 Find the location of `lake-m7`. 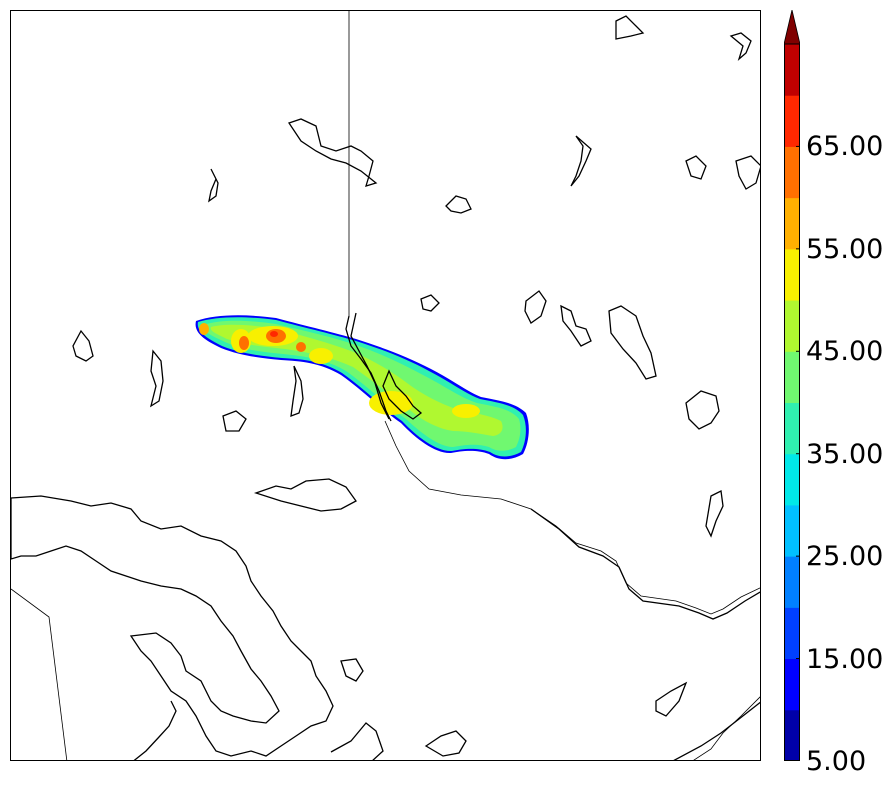

lake-m7 is located at coordinates (234, 421).